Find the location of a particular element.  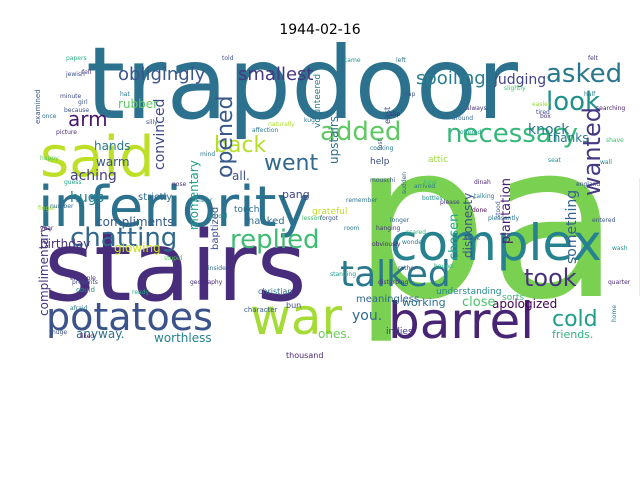

cloud-word: remember is located at coordinates (362, 200).